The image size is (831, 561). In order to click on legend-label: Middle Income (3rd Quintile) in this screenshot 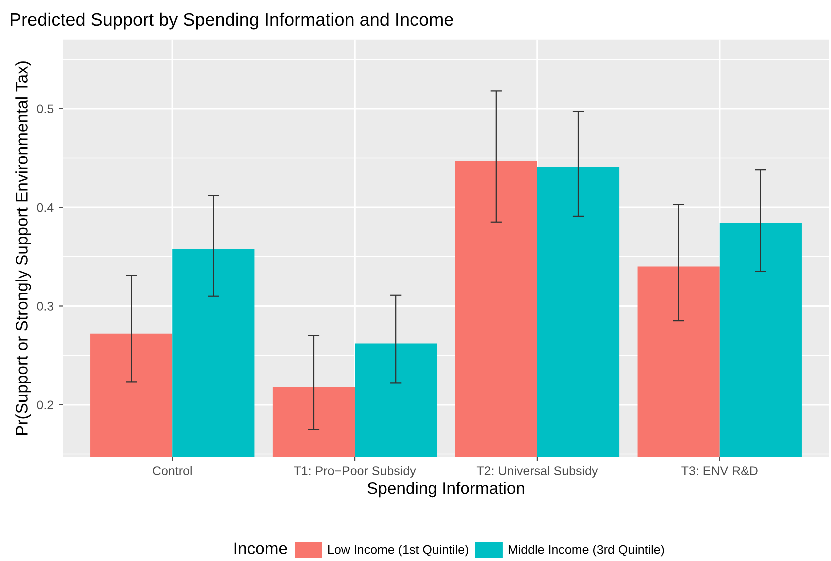, I will do `click(586, 551)`.